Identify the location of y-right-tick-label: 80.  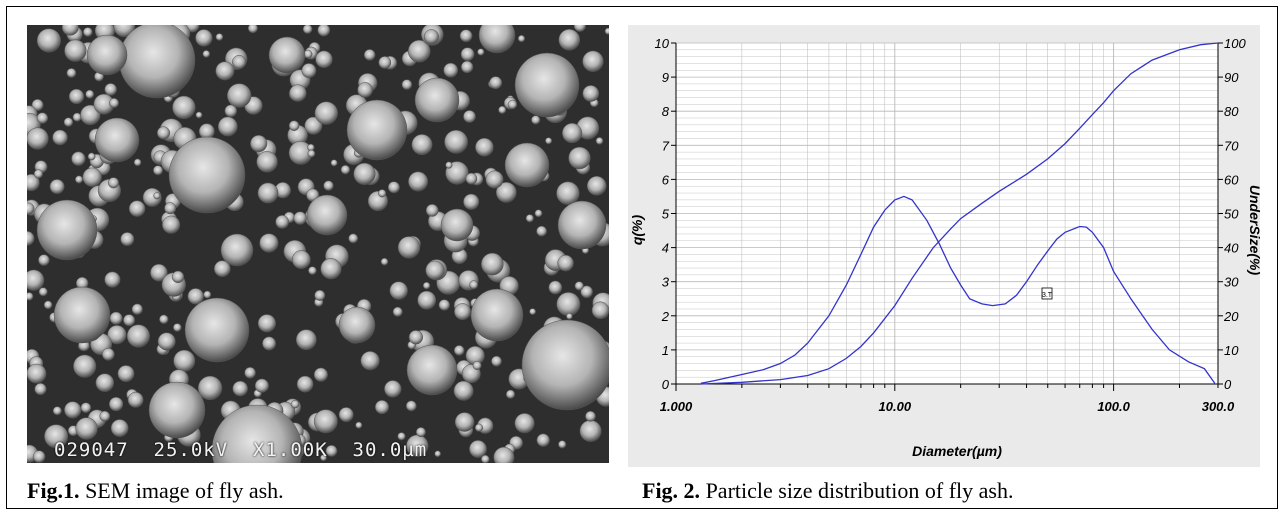
(1231, 111).